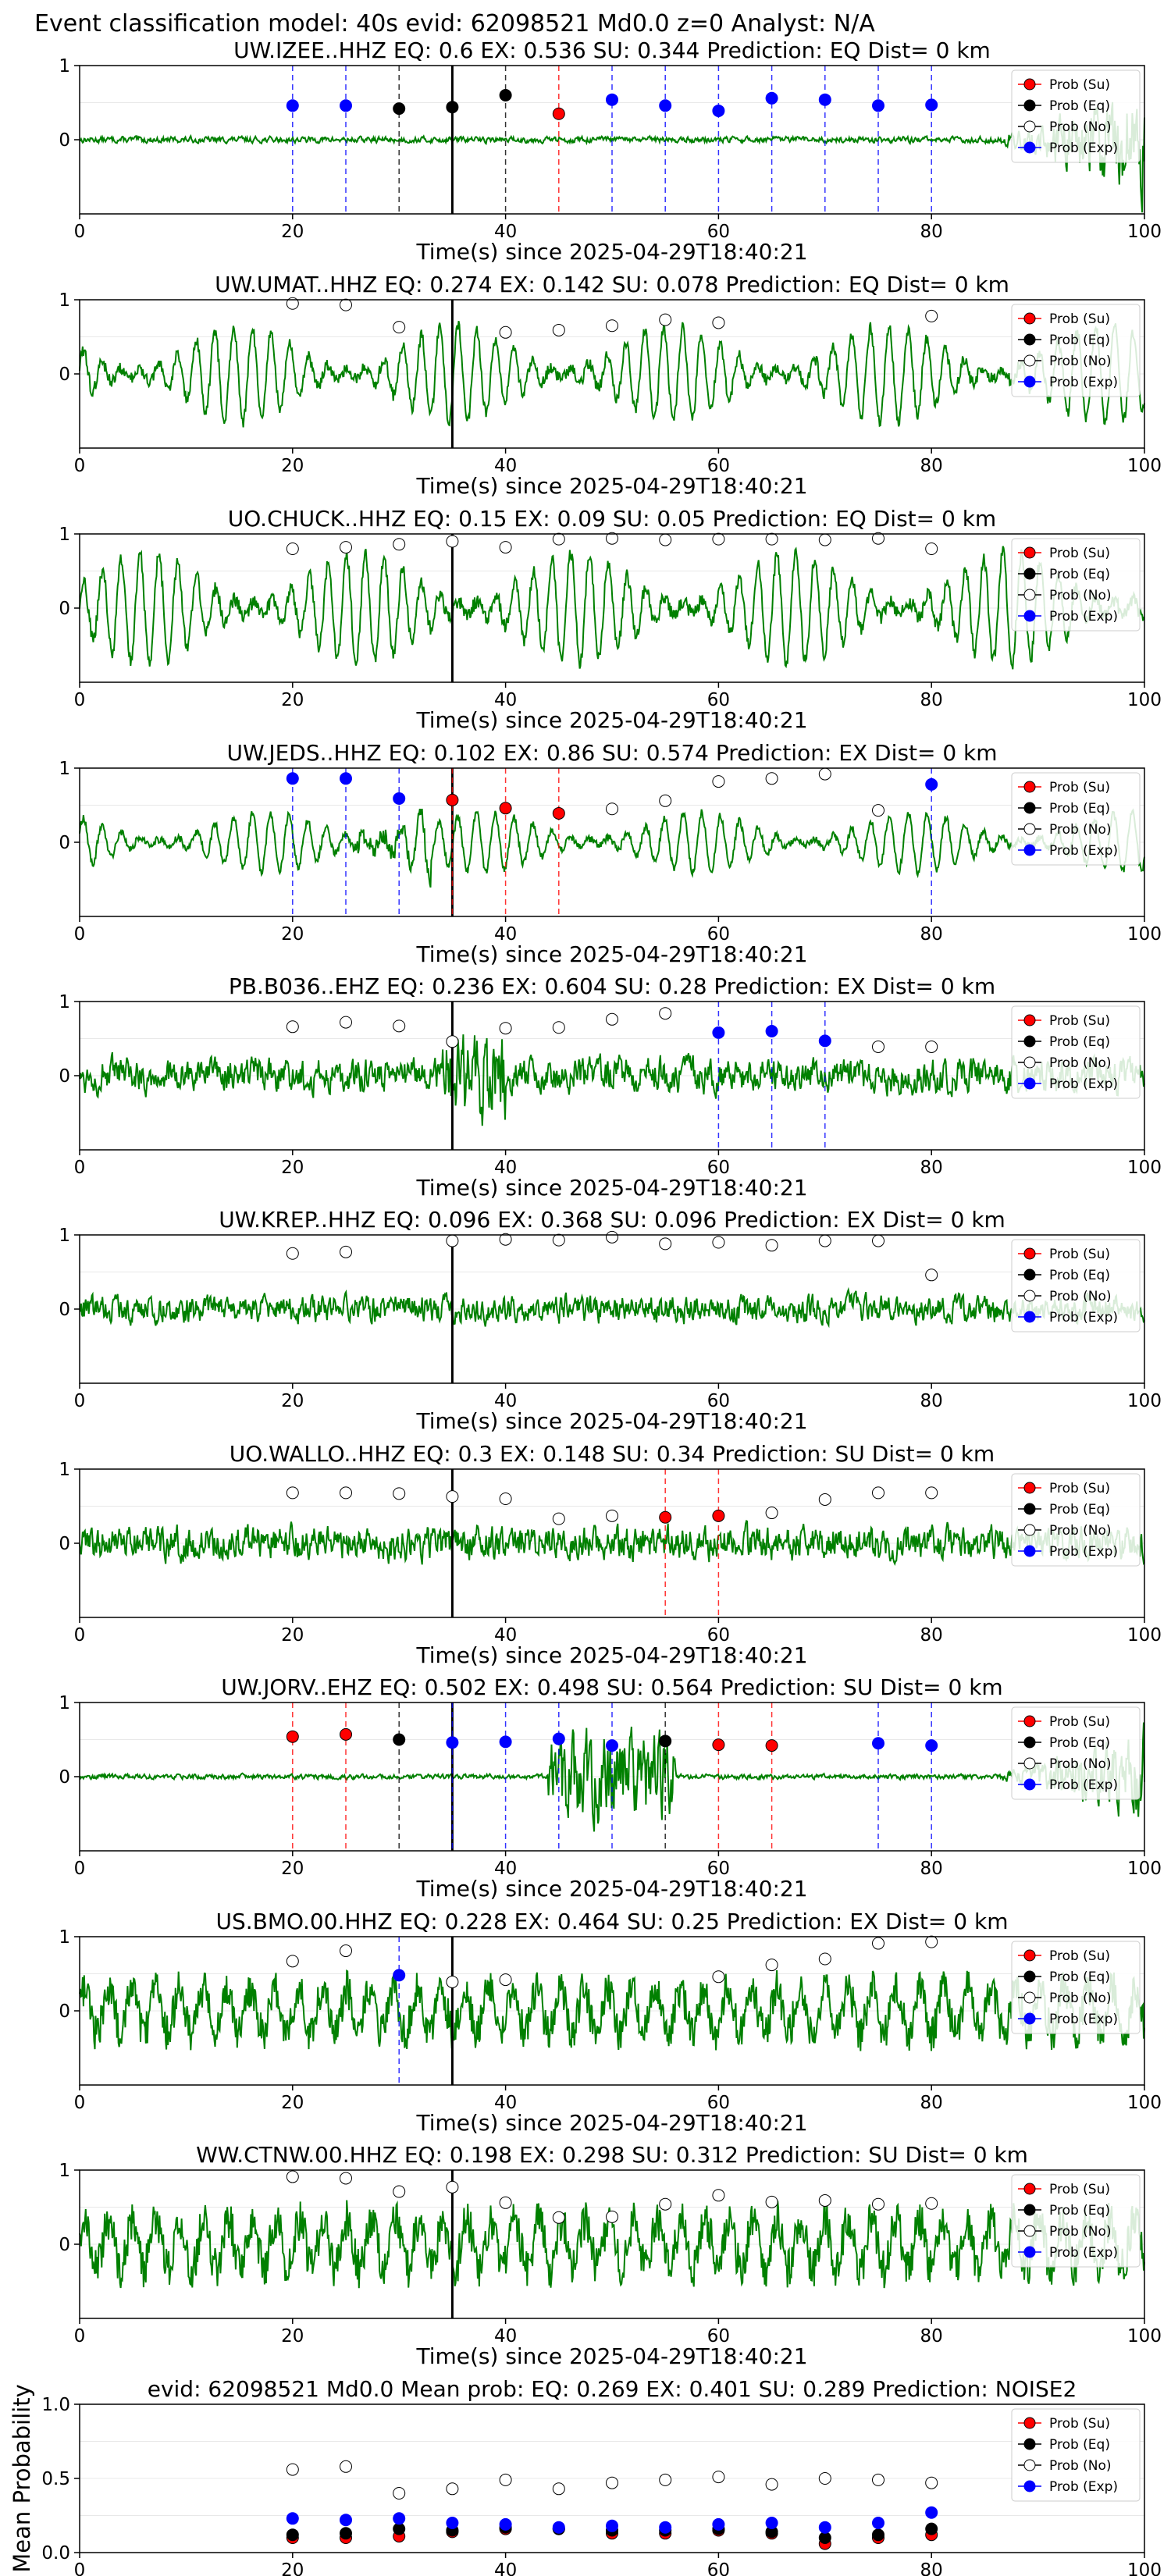 The height and width of the screenshot is (2576, 1171). I want to click on mean-prob-marker-exp, so click(612, 2525).